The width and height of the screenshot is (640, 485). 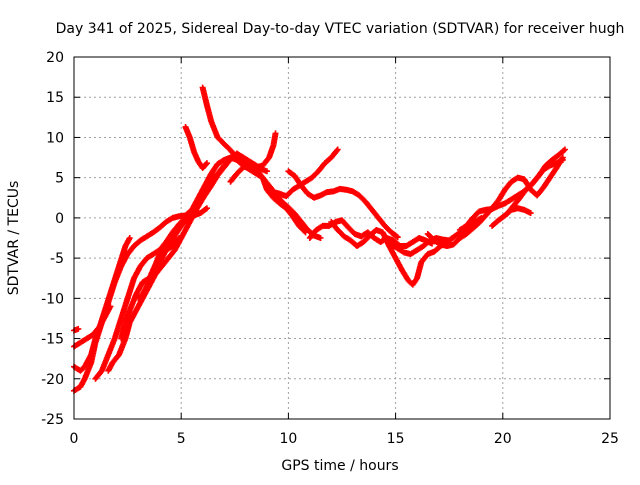 What do you see at coordinates (159, 268) in the screenshot?
I see `series-track-h` at bounding box center [159, 268].